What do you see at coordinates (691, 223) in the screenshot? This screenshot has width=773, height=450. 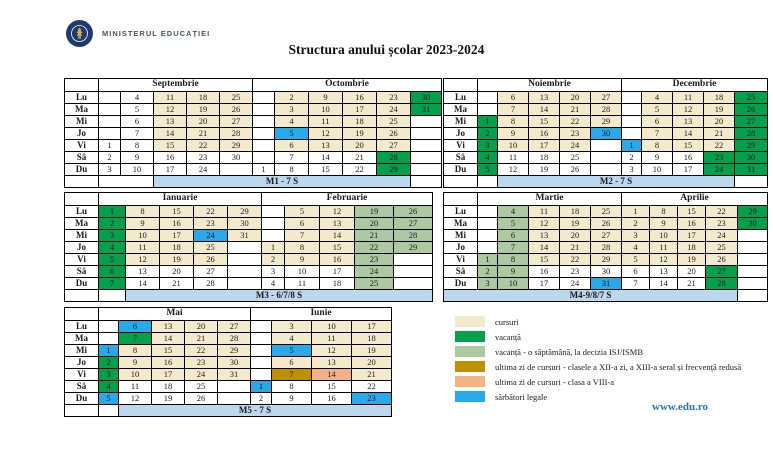 I see `day-cell: 16` at bounding box center [691, 223].